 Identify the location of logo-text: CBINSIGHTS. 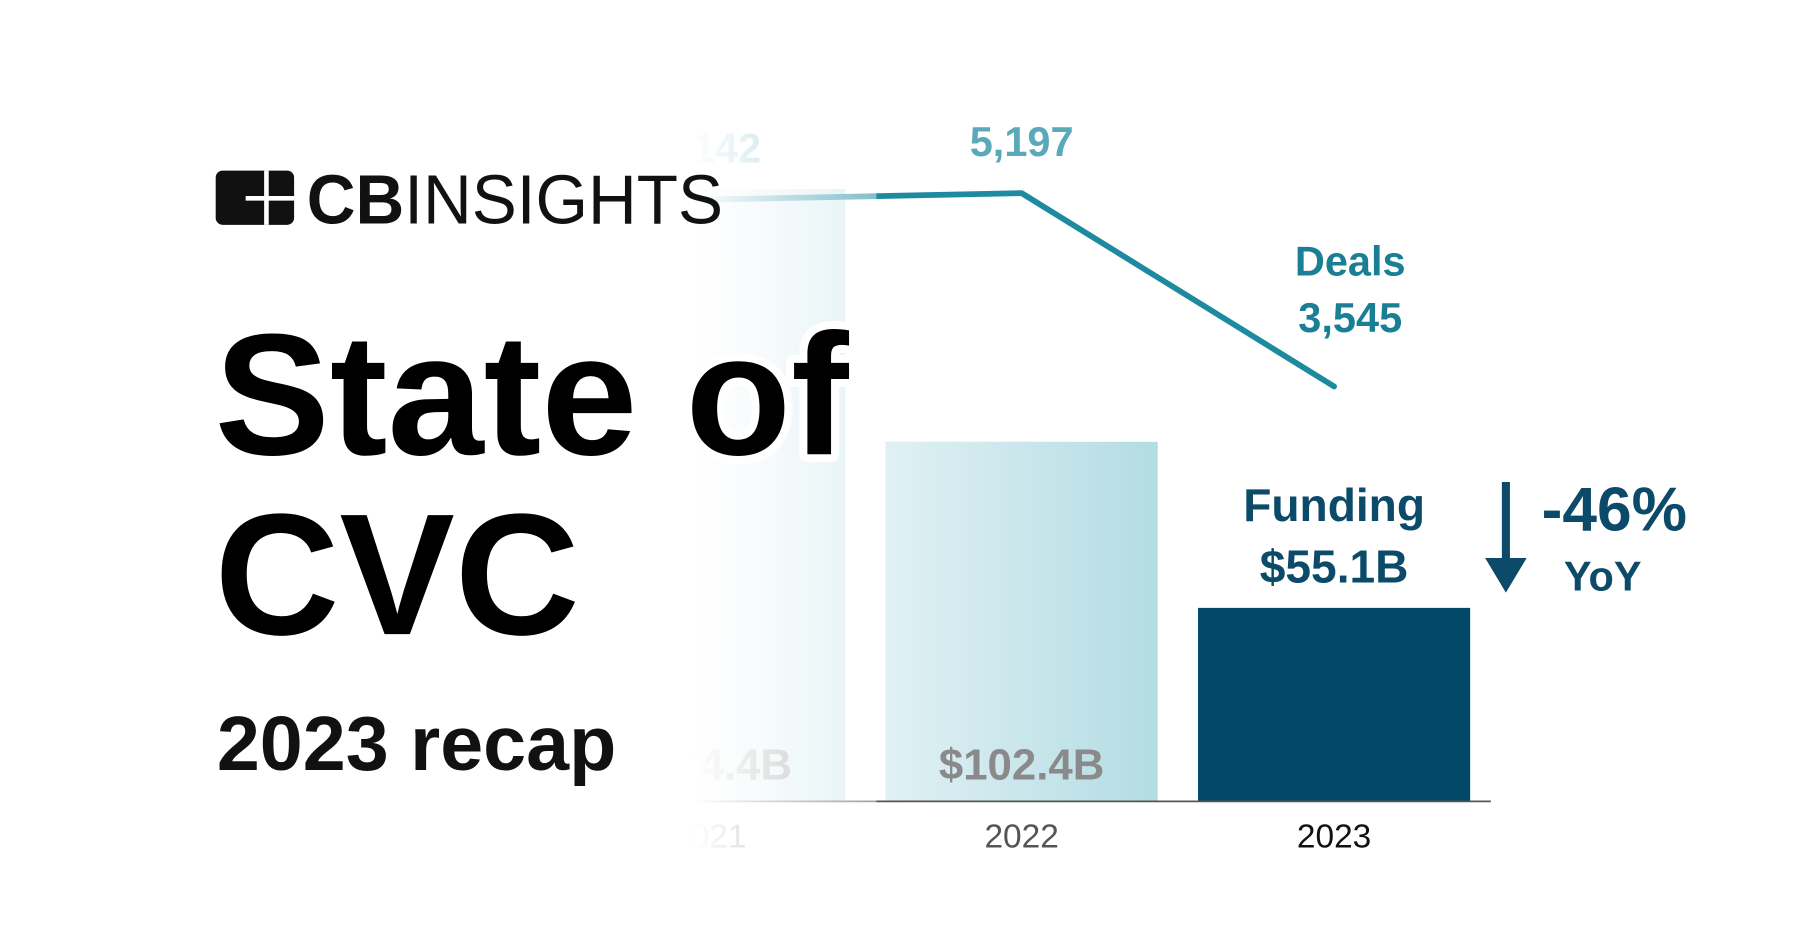
(515, 200).